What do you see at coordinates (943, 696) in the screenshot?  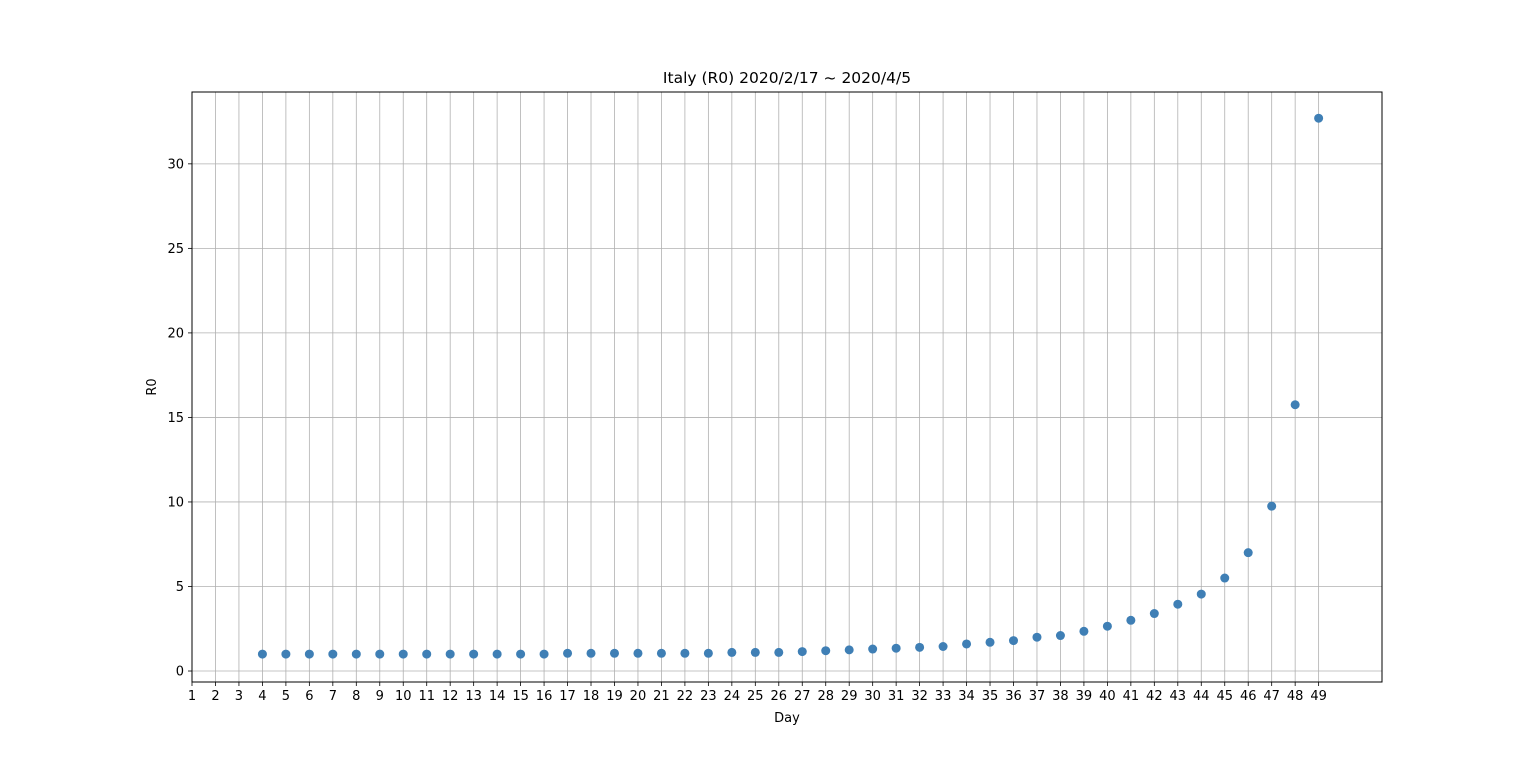 I see `x-tick-label: 33` at bounding box center [943, 696].